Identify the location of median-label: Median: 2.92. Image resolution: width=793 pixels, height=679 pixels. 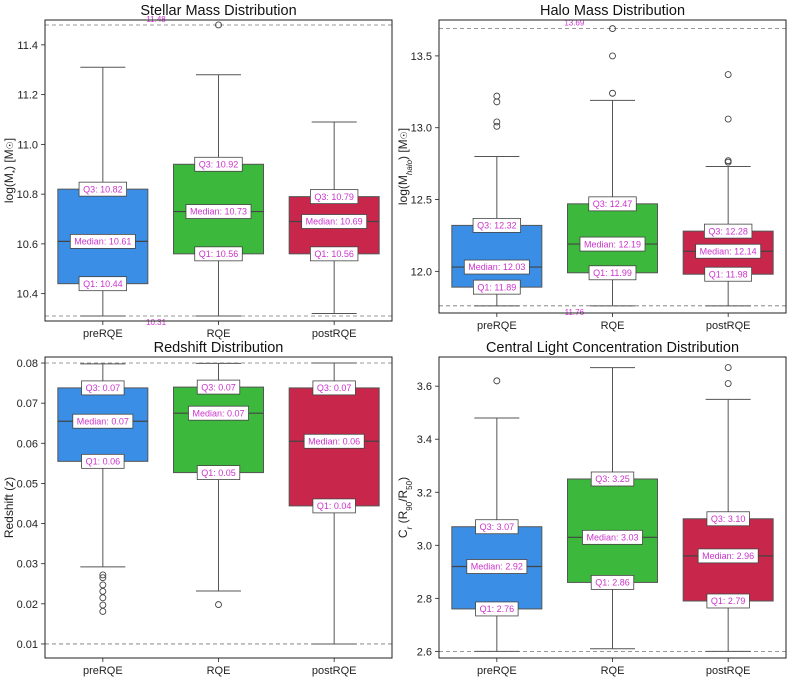
(497, 567).